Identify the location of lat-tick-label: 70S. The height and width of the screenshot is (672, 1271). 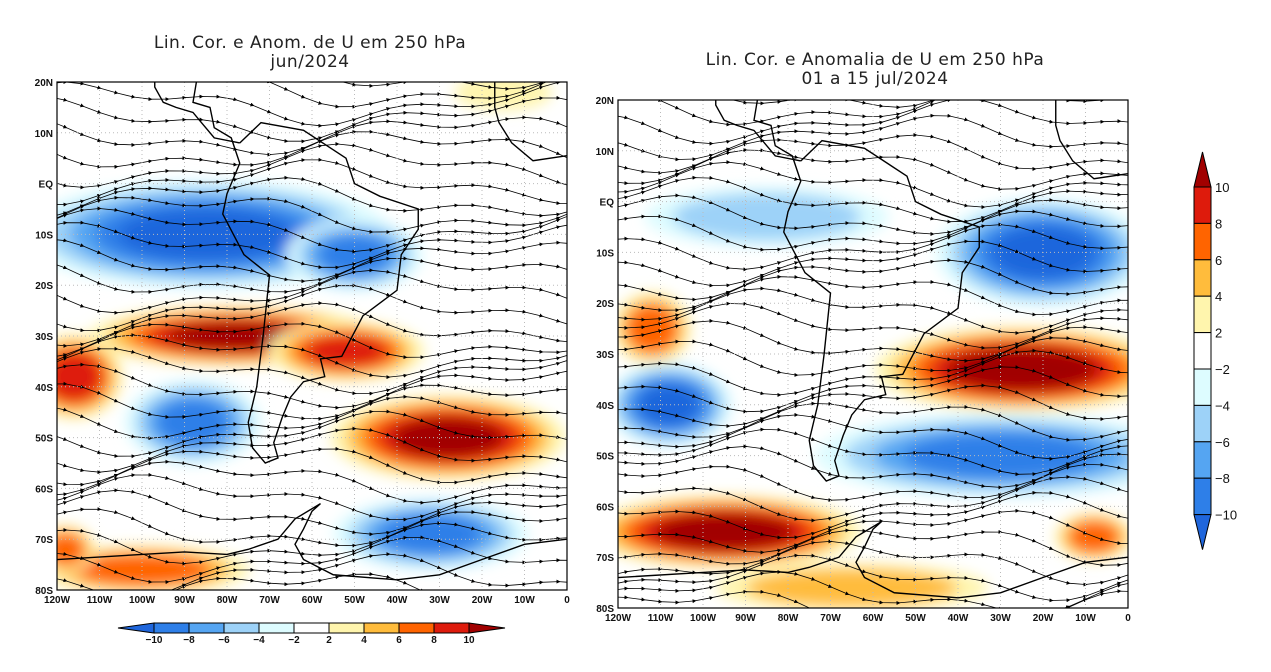
(44, 540).